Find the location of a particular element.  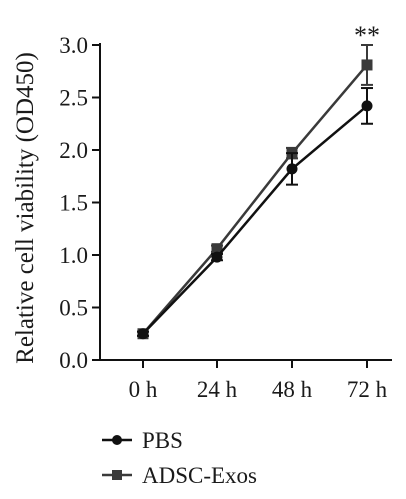

y-tick-label: 2.0 is located at coordinates (73, 150).